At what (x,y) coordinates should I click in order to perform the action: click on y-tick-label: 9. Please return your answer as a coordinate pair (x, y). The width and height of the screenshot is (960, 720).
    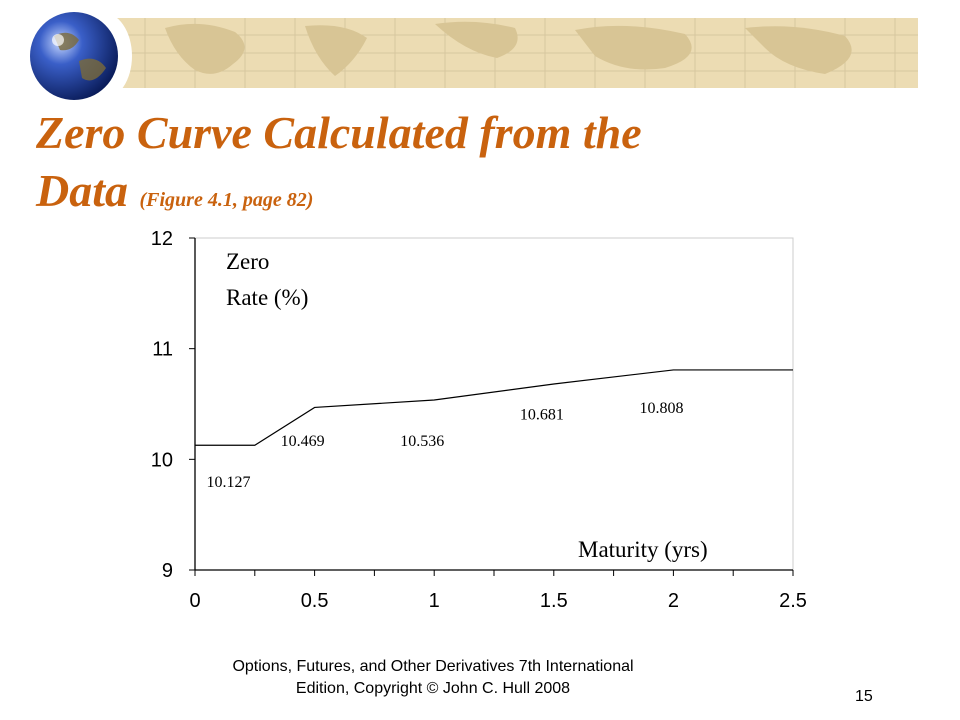
    Looking at the image, I should click on (167, 571).